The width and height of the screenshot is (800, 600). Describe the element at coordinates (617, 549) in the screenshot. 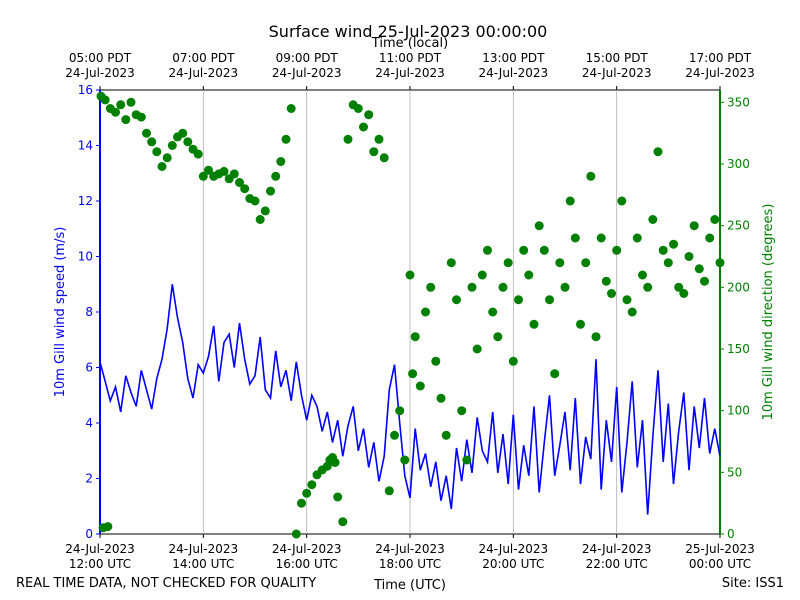

I see `x-tick-date-5: 24-Jul-2023` at that location.